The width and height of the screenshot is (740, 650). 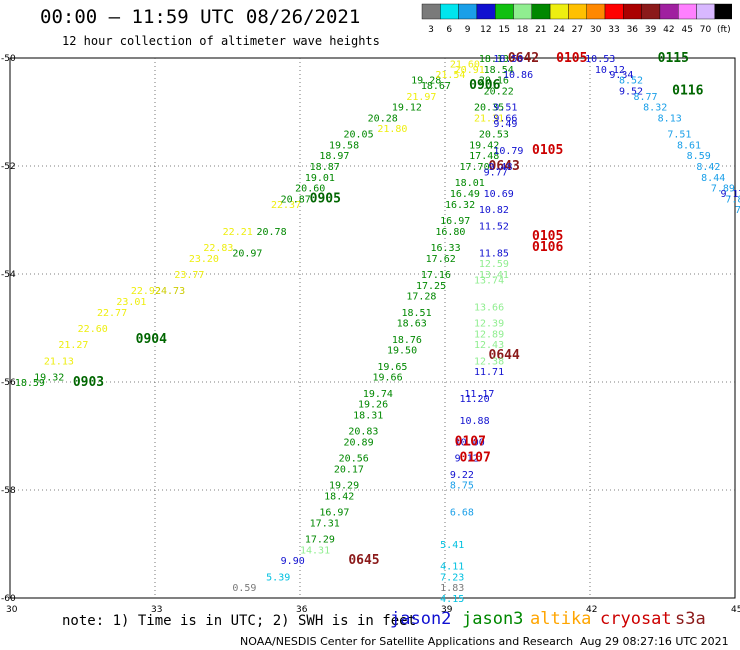 What do you see at coordinates (518, 75) in the screenshot?
I see `wave-height-label: 10.86` at bounding box center [518, 75].